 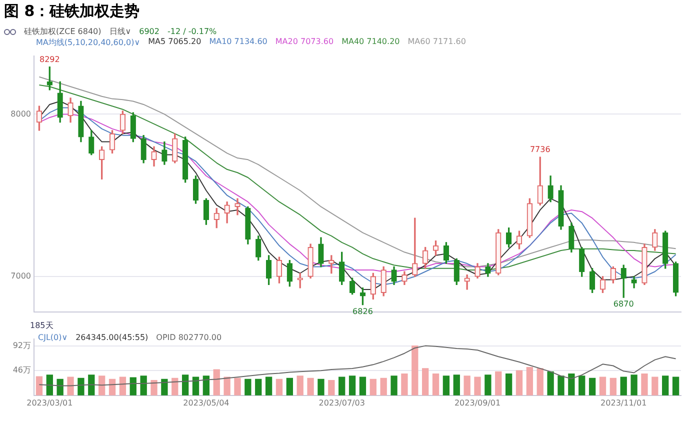 I want to click on annotation: 264345.00(45:55), so click(x=112, y=337).